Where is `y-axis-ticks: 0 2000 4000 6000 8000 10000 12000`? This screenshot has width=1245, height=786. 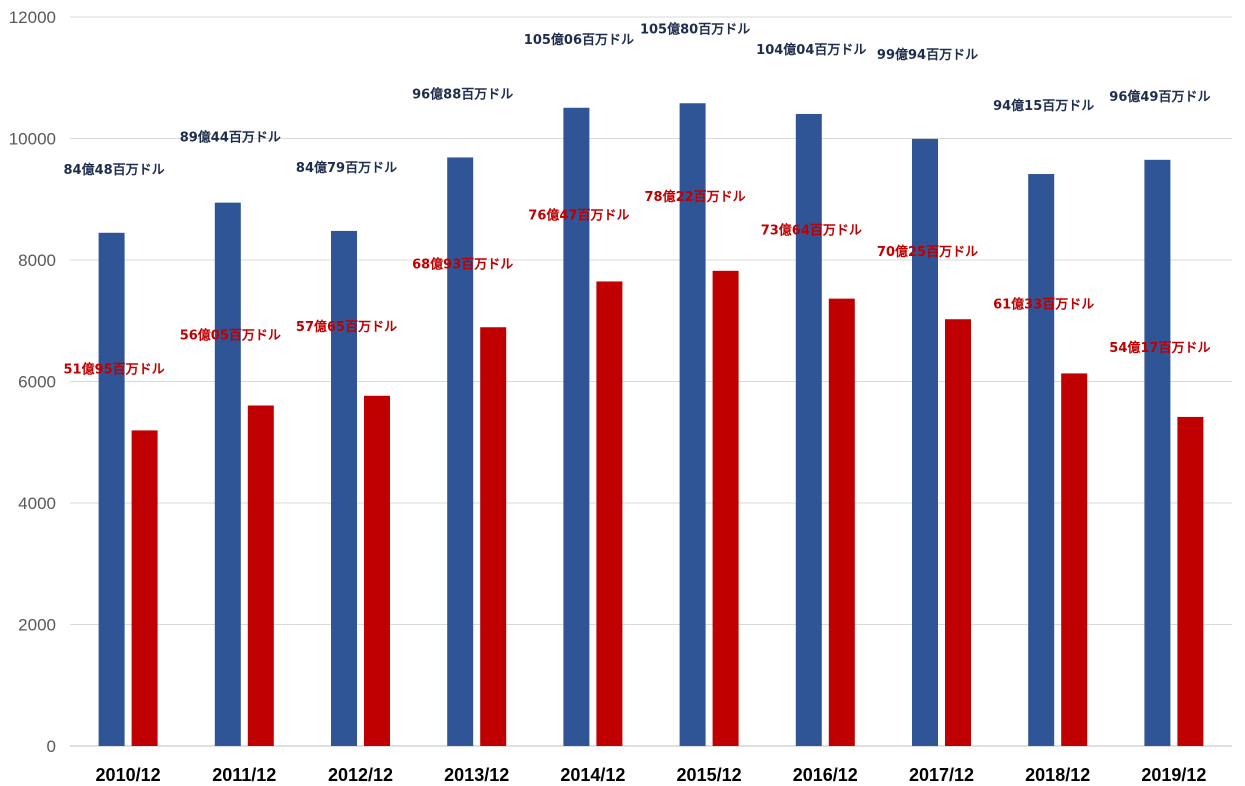
y-axis-ticks: 0 2000 4000 6000 8000 10000 12000 is located at coordinates (32, 382).